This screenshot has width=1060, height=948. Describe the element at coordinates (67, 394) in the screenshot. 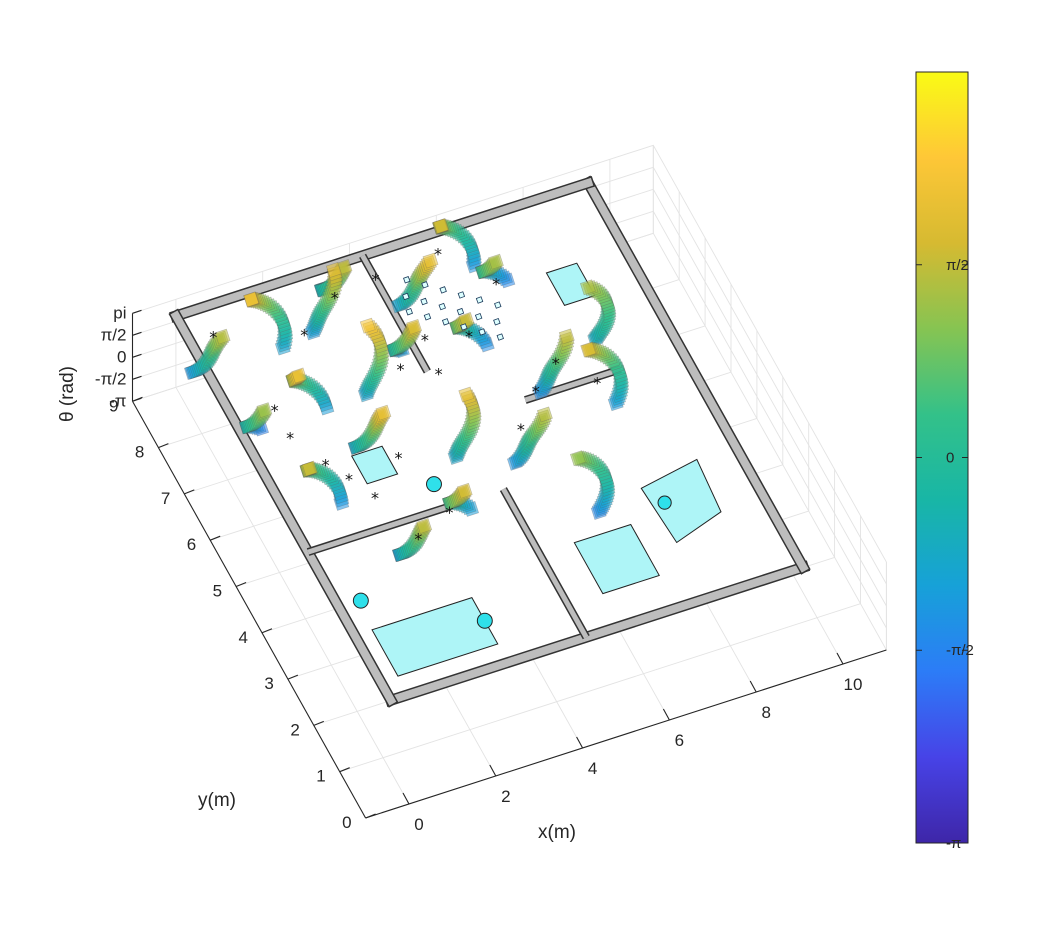

I see `z-axis-label: θ (rad)` at that location.